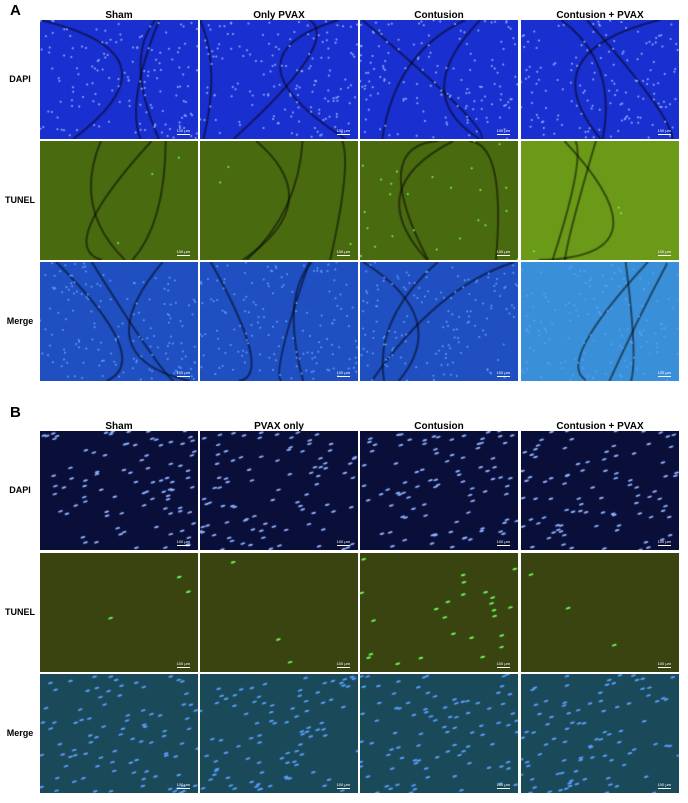  Describe the element at coordinates (279, 15) in the screenshot. I see `column-header: Only PVAX` at that location.